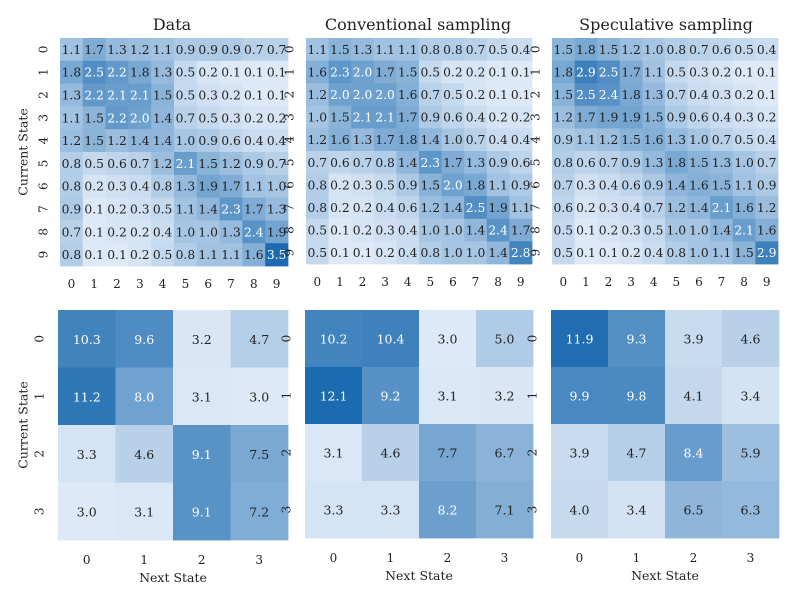 The height and width of the screenshot is (598, 797). What do you see at coordinates (505, 510) in the screenshot?
I see `cell-value-label: 7.1` at bounding box center [505, 510].